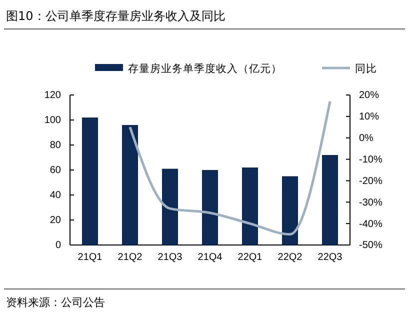  Describe the element at coordinates (366, 68) in the screenshot. I see `legend-label: 同比` at that location.